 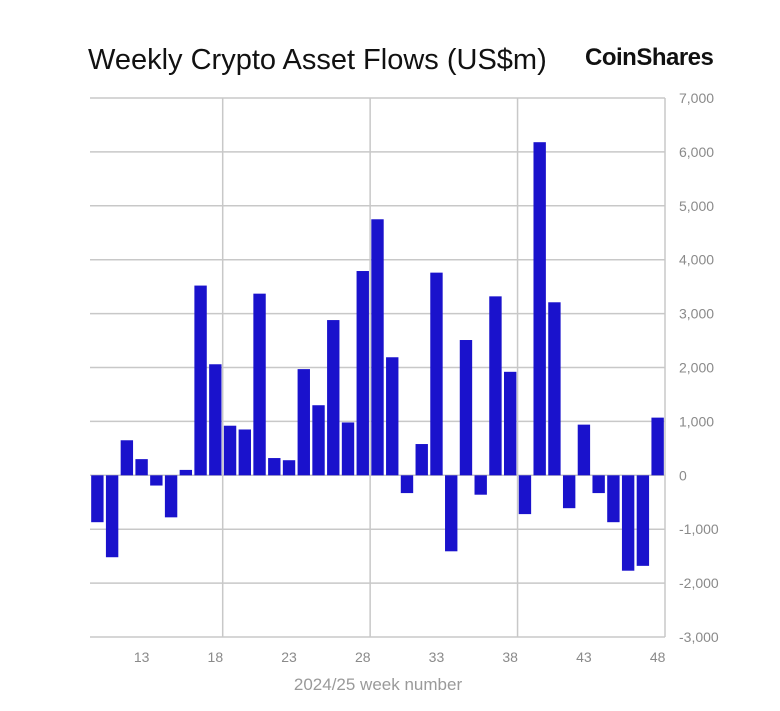 What do you see at coordinates (699, 637) in the screenshot?
I see `y-tick-label: -3,000` at bounding box center [699, 637].